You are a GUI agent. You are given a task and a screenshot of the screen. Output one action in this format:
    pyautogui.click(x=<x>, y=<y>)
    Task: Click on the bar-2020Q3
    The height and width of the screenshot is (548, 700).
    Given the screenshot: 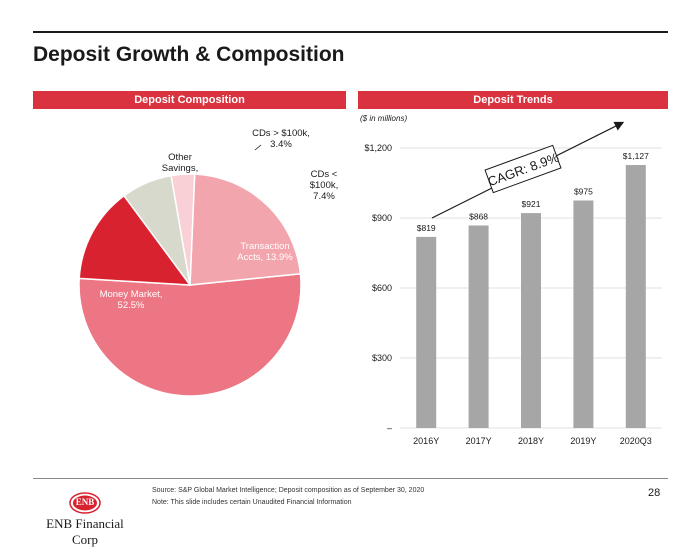 What is the action you would take?
    pyautogui.click(x=635, y=296)
    